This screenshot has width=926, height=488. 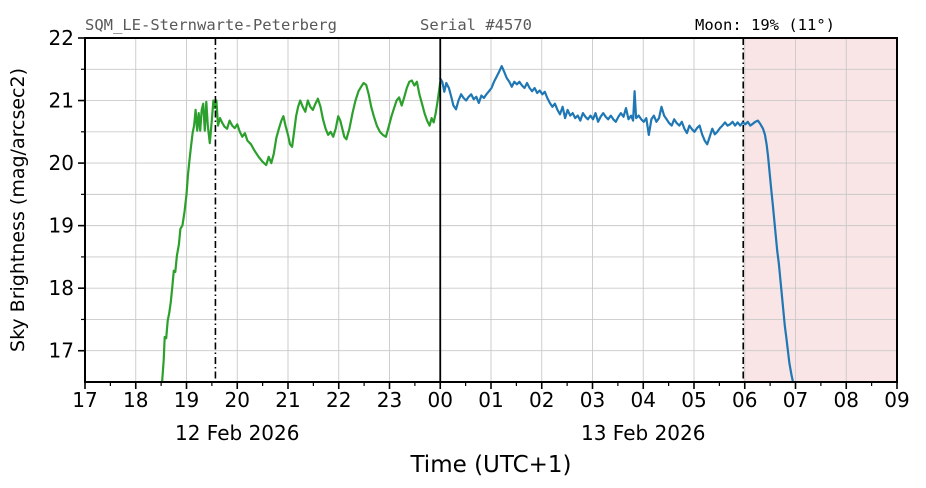 What do you see at coordinates (744, 400) in the screenshot?
I see `x-tick-label: 06` at bounding box center [744, 400].